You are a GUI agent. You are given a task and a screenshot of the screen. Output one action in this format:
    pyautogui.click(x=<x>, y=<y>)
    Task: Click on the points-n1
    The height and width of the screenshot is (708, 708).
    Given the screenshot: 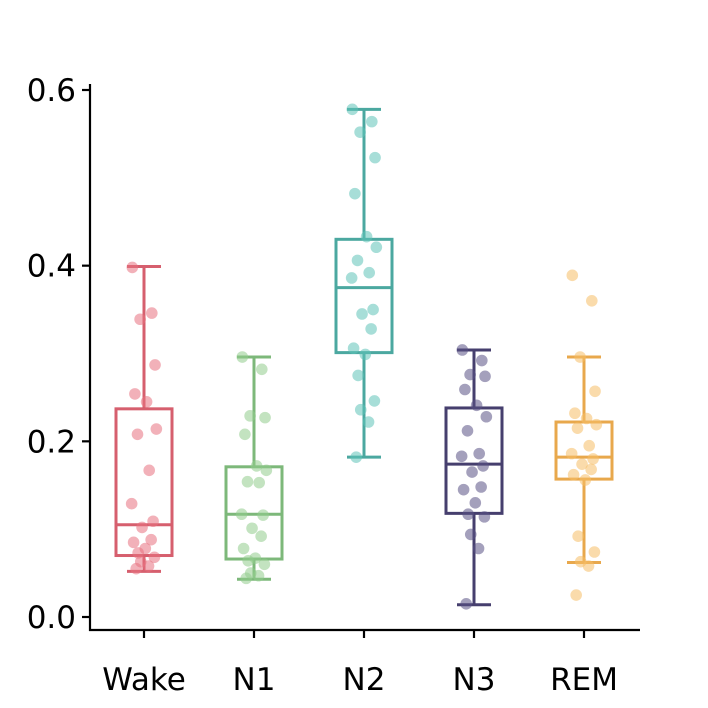 What is the action you would take?
    pyautogui.click(x=254, y=468)
    